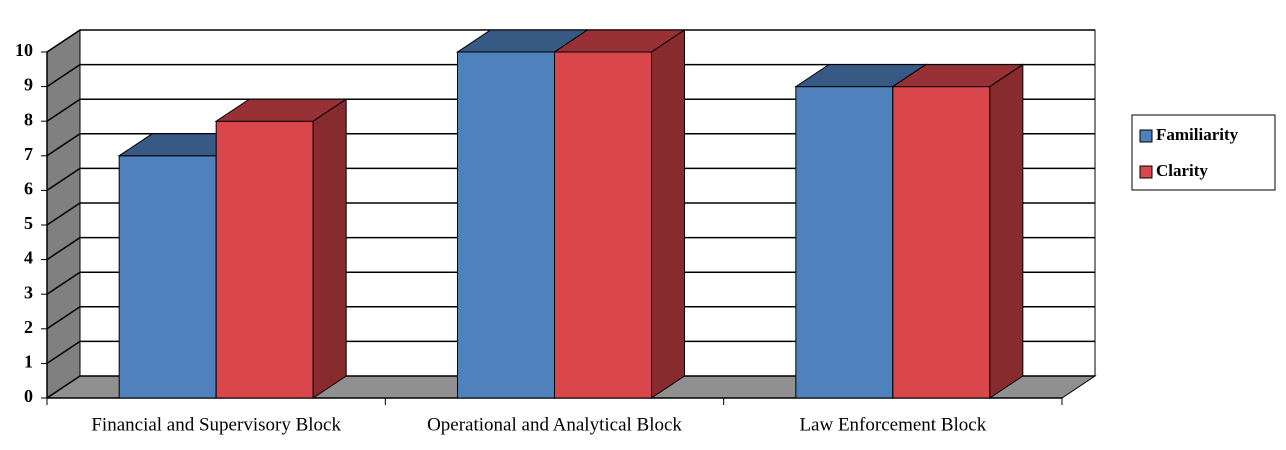 Image resolution: width=1286 pixels, height=450 pixels. What do you see at coordinates (28, 327) in the screenshot?
I see `y-tick-label: 2` at bounding box center [28, 327].